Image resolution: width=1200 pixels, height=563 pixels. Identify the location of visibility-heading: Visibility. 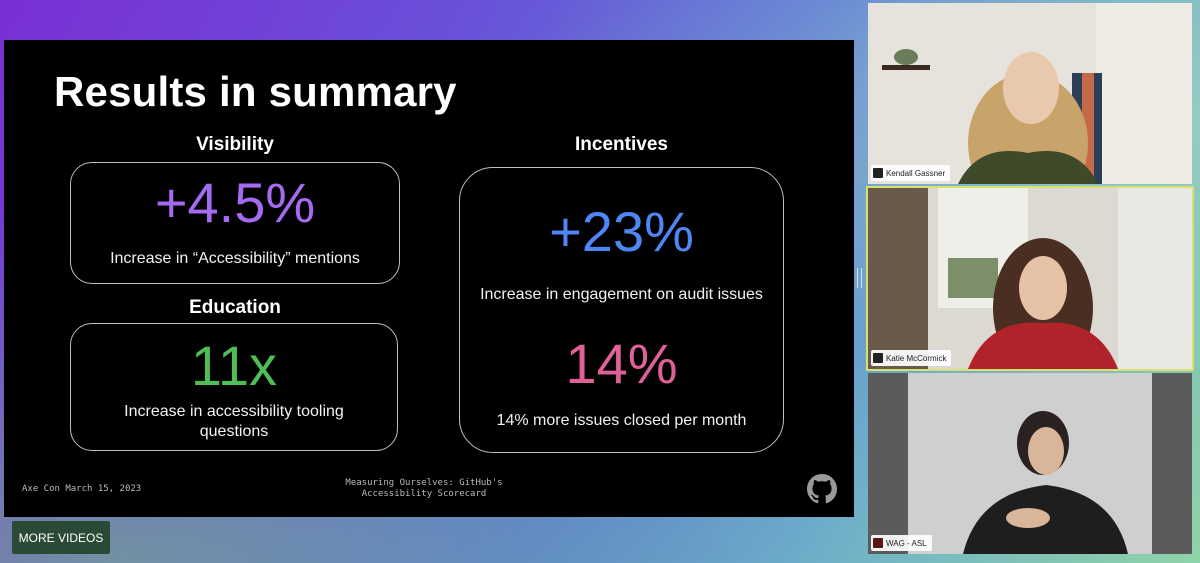
(235, 144).